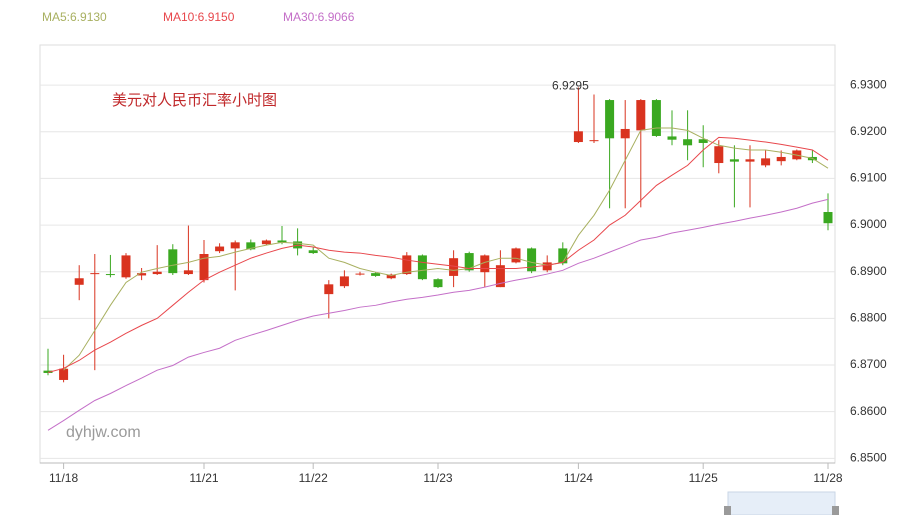 Image resolution: width=923 pixels, height=520 pixels. Describe the element at coordinates (194, 100) in the screenshot. I see `chart-title: 美元对人民币汇率小时图` at that location.